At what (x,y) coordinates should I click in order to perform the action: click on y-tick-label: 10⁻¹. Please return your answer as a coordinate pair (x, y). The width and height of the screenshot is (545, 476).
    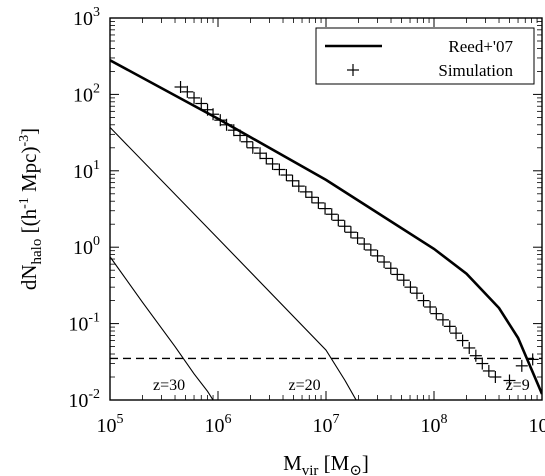
    Looking at the image, I should click on (84, 323).